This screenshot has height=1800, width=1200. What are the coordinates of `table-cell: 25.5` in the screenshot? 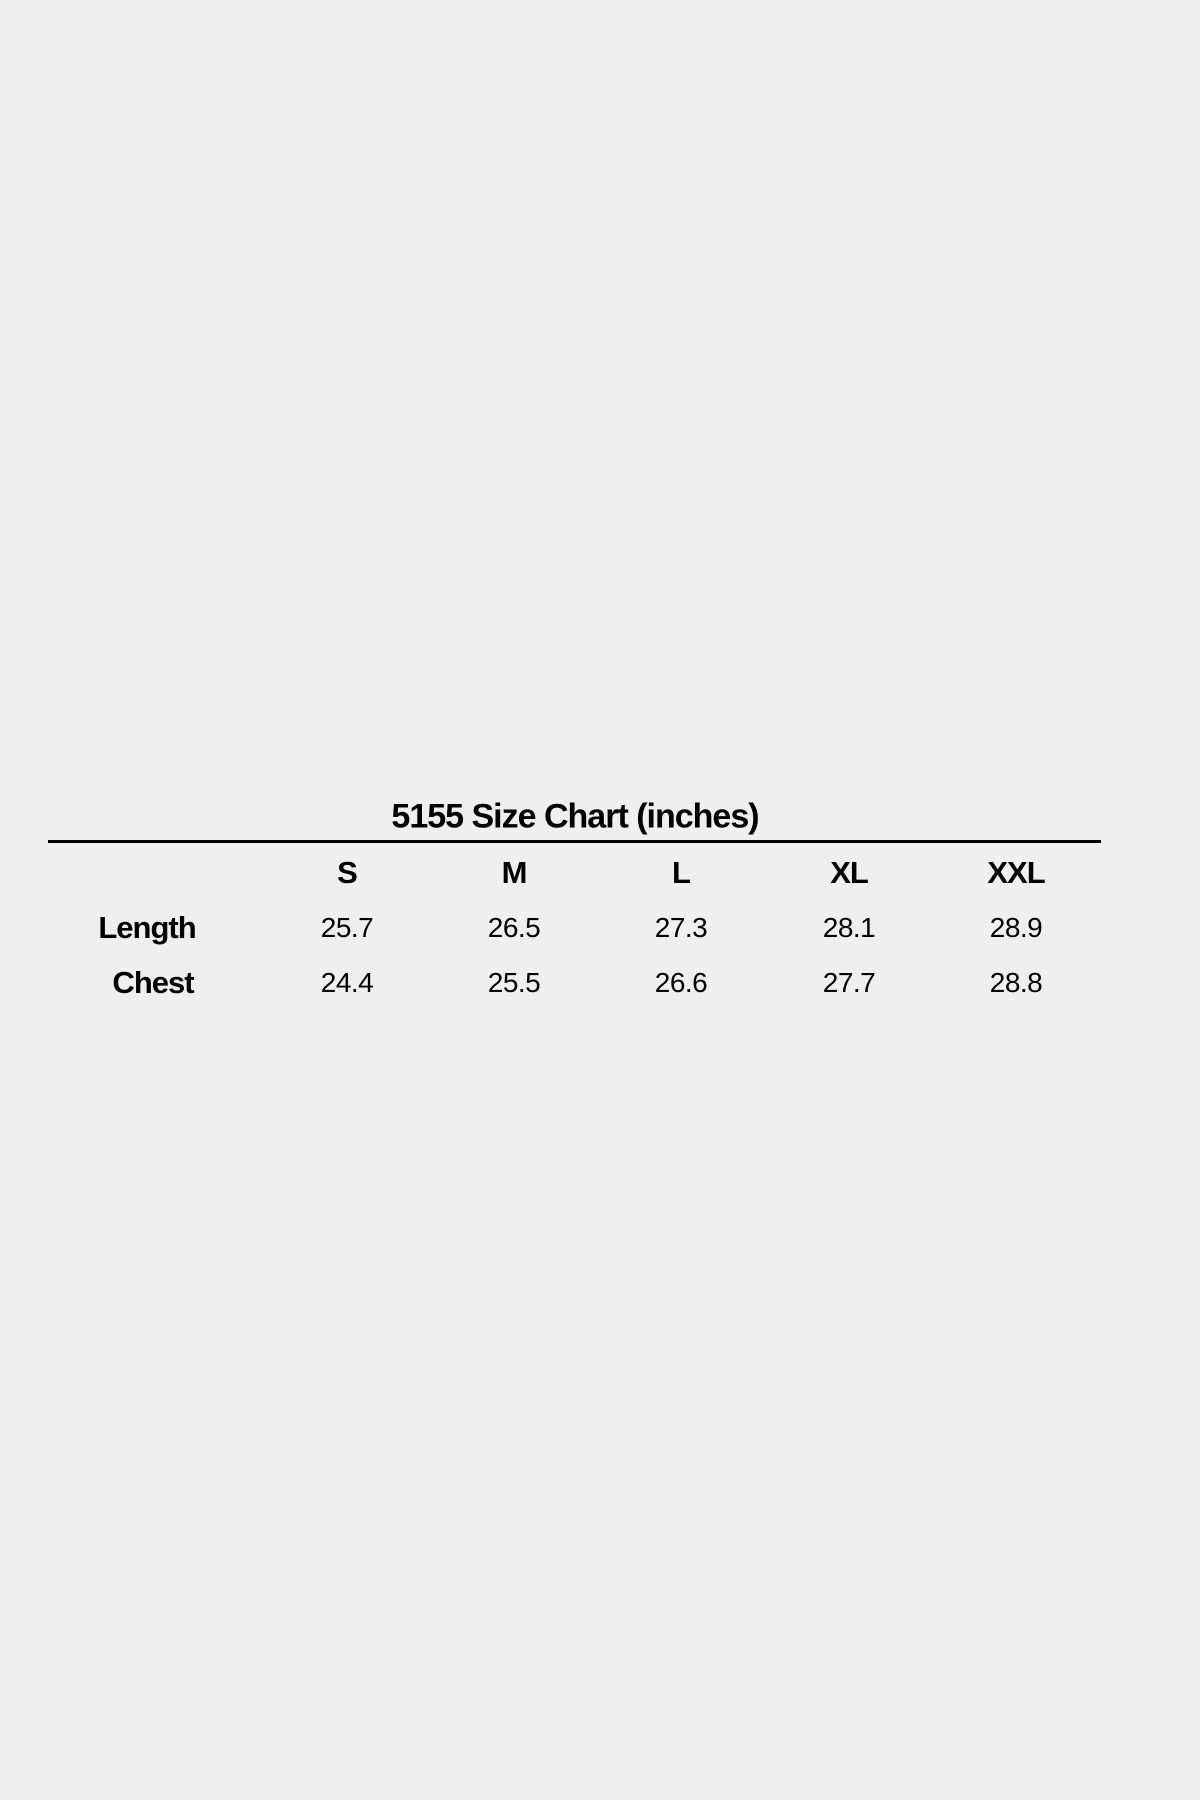 It's located at (514, 982).